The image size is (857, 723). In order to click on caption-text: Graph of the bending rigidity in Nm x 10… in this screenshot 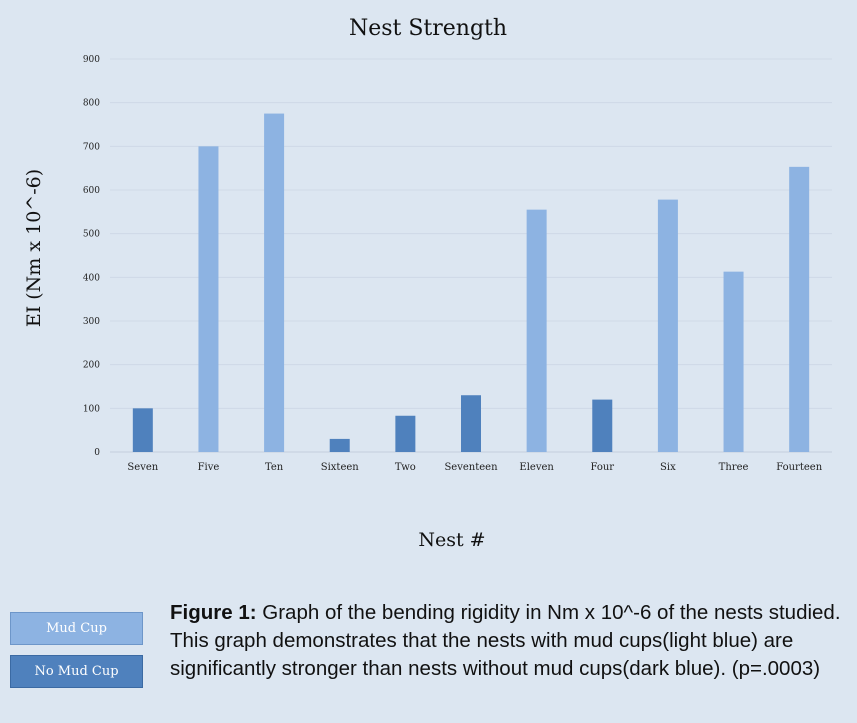, I will do `click(505, 640)`.